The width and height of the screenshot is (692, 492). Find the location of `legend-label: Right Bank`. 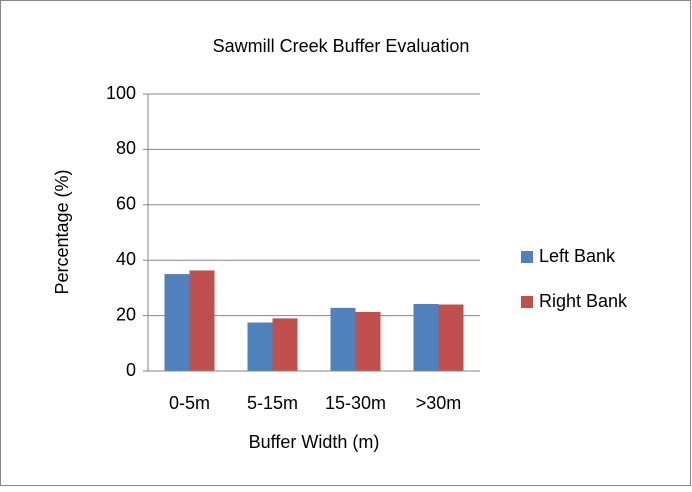

legend-label: Right Bank is located at coordinates (583, 301).